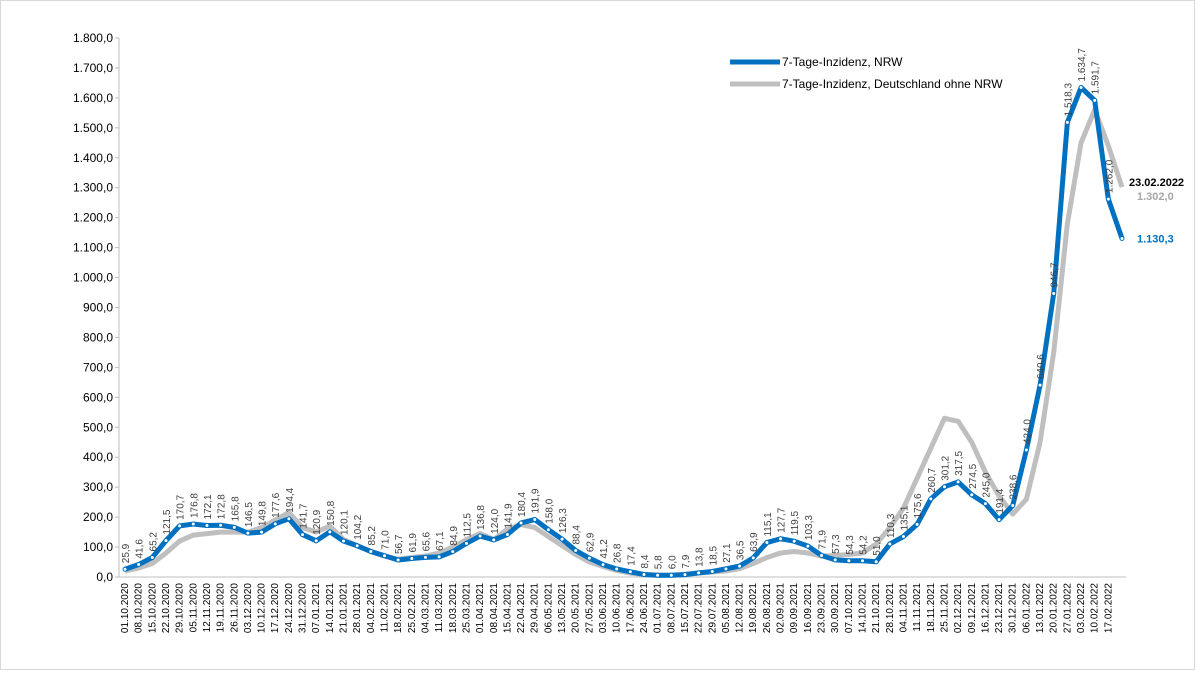  I want to click on x-tick-label: 08.10.2020, so click(139, 608).